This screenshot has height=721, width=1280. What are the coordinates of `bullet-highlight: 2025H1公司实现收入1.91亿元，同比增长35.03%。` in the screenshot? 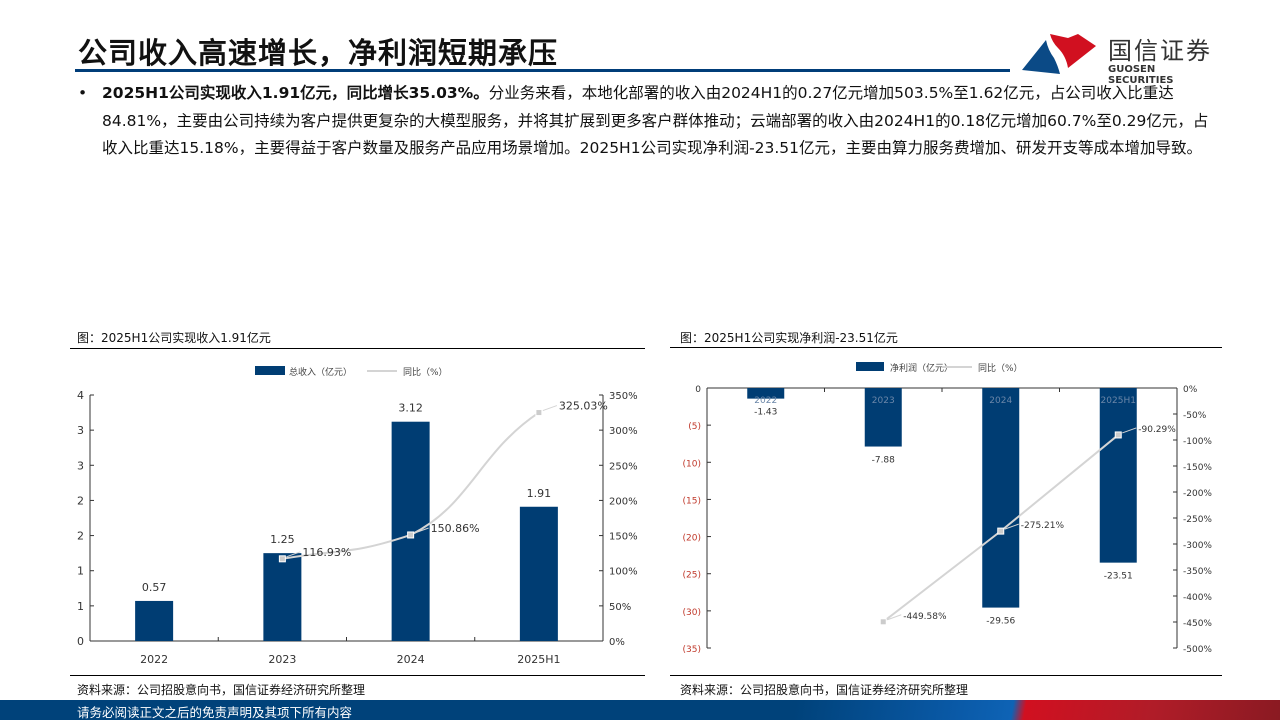 It's located at (295, 93).